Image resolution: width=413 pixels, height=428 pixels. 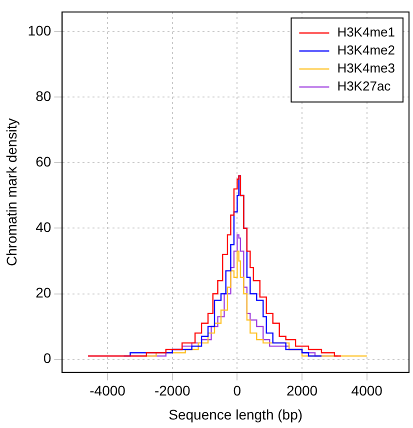 I want to click on y-tick-label: 80, so click(x=44, y=96).